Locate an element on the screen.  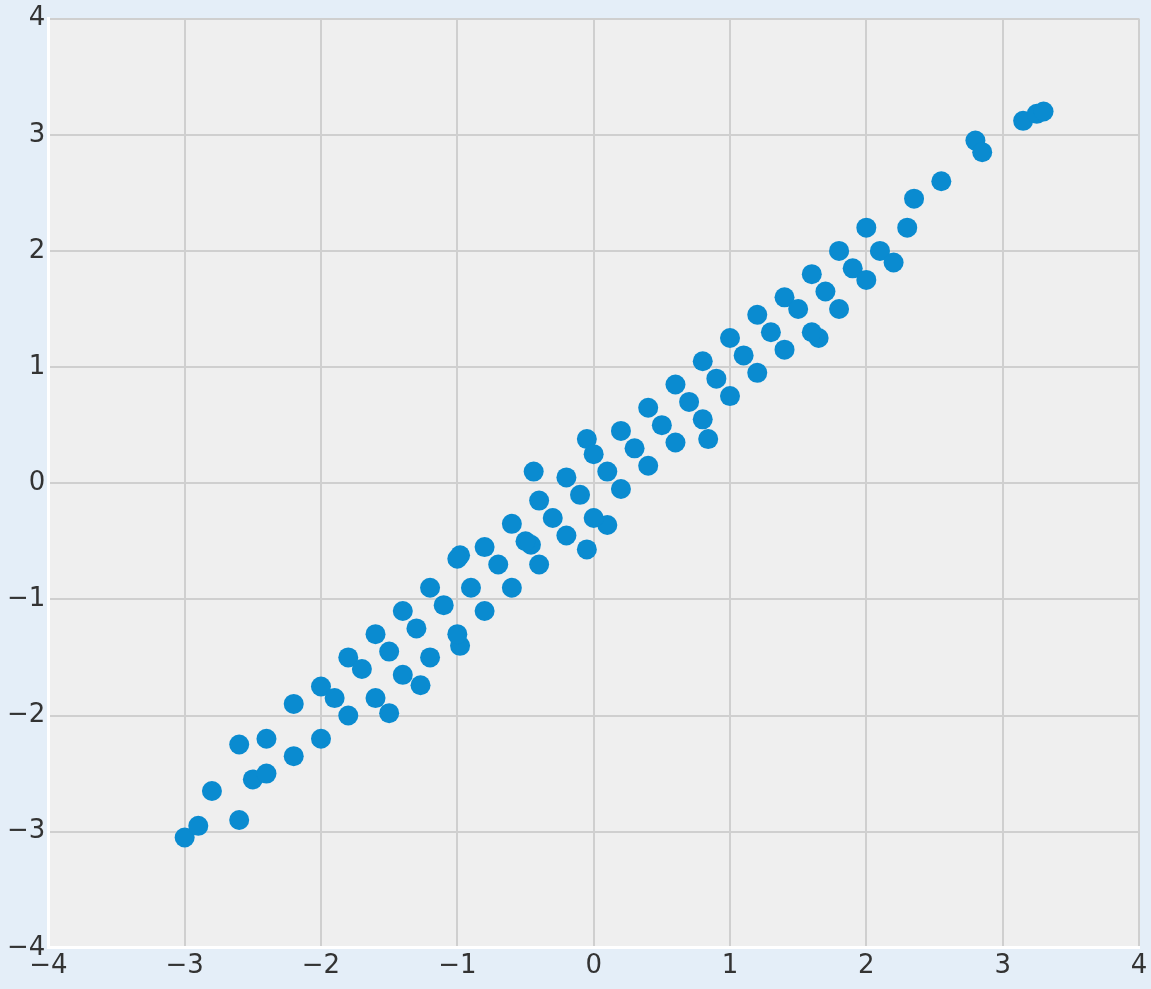
x-tick-label: 3 is located at coordinates (1002, 964).